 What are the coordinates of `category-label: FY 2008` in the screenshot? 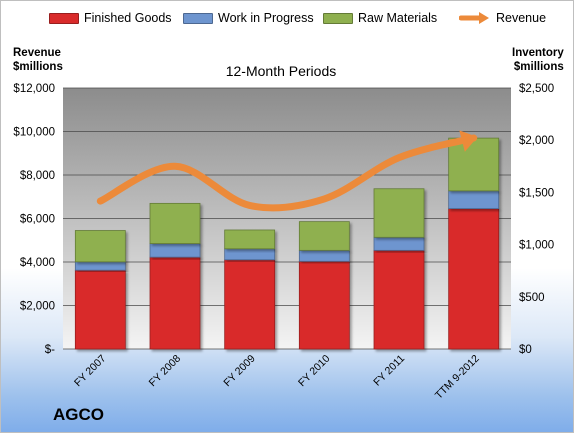 It's located at (165, 371).